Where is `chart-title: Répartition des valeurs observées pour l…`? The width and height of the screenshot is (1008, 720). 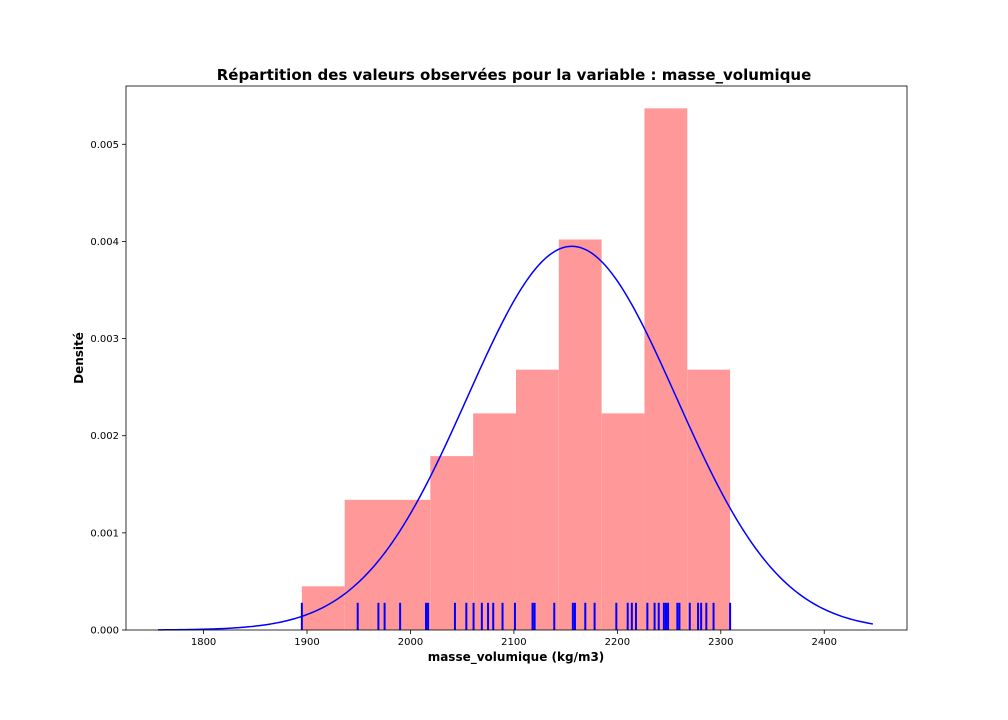 chart-title: Répartition des valeurs observées pour l… is located at coordinates (514, 75).